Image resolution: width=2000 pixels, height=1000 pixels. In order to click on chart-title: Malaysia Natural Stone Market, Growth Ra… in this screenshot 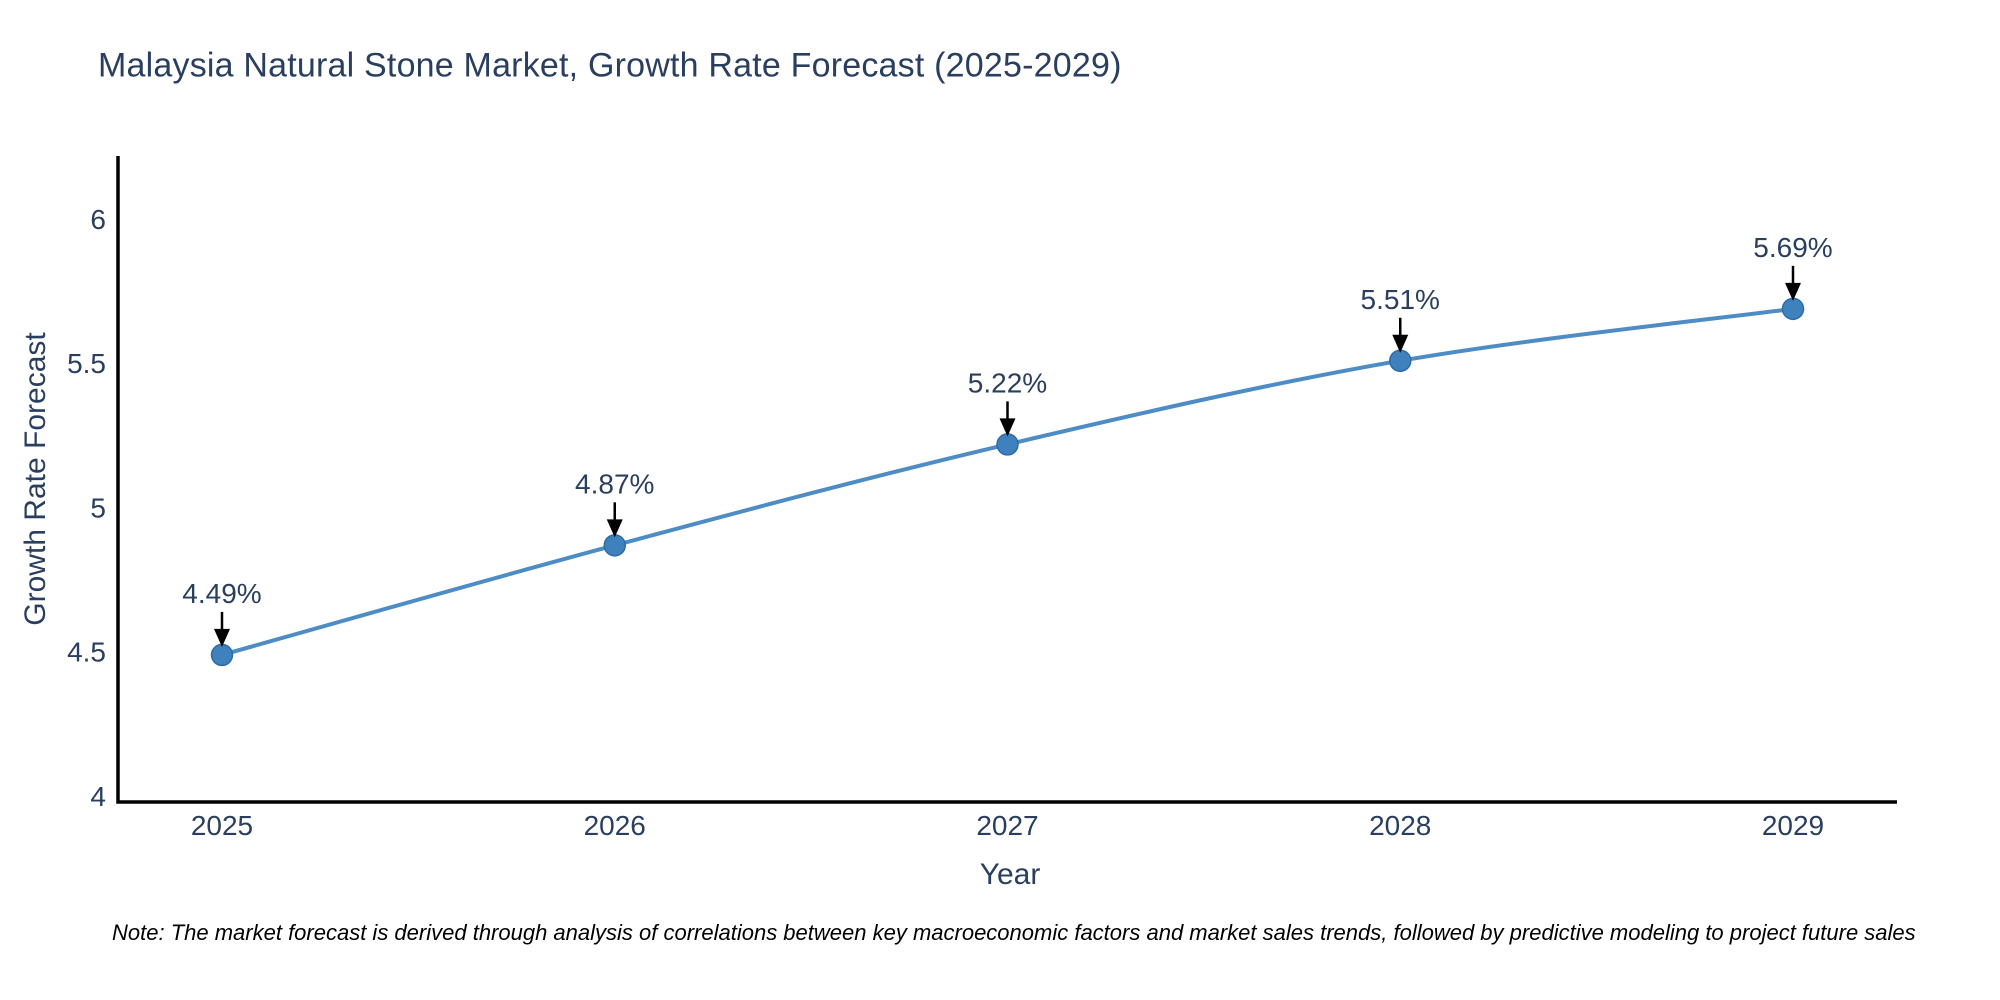, I will do `click(610, 65)`.